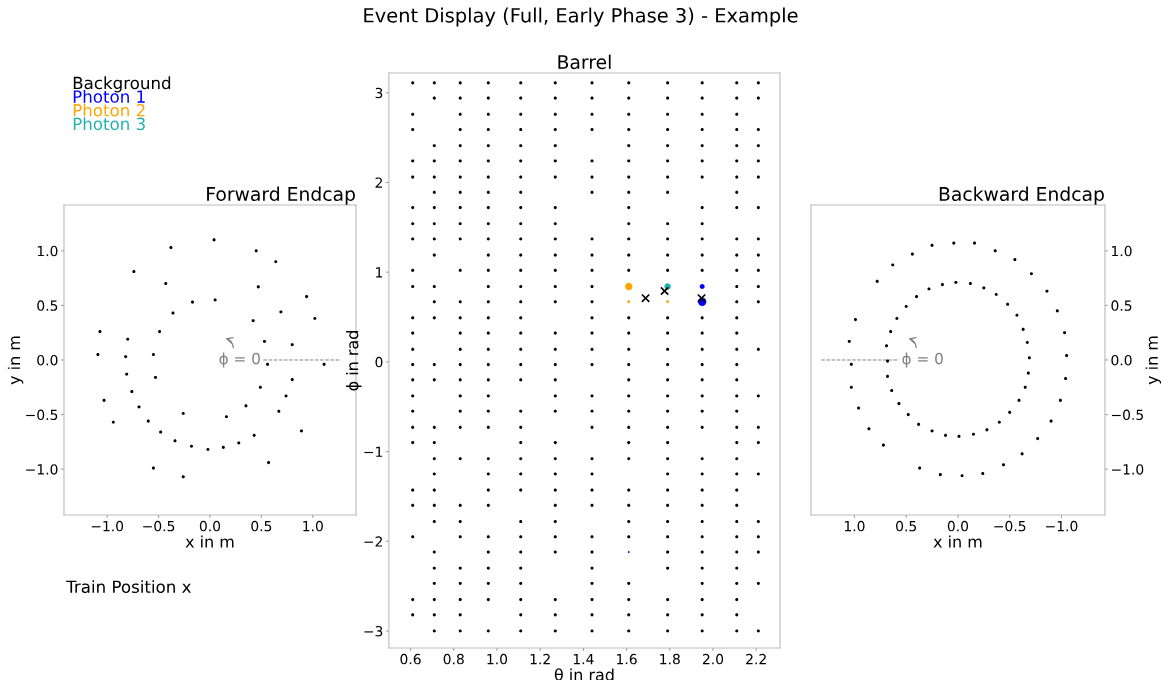 This screenshot has width=1161, height=680. I want to click on y-tick-label: 2, so click(378, 182).